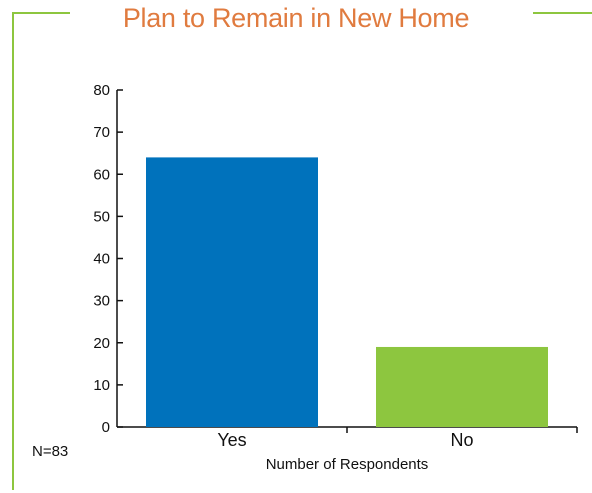 The width and height of the screenshot is (592, 493). I want to click on chart-title: Plan to Remain in New Home, so click(296, 18).